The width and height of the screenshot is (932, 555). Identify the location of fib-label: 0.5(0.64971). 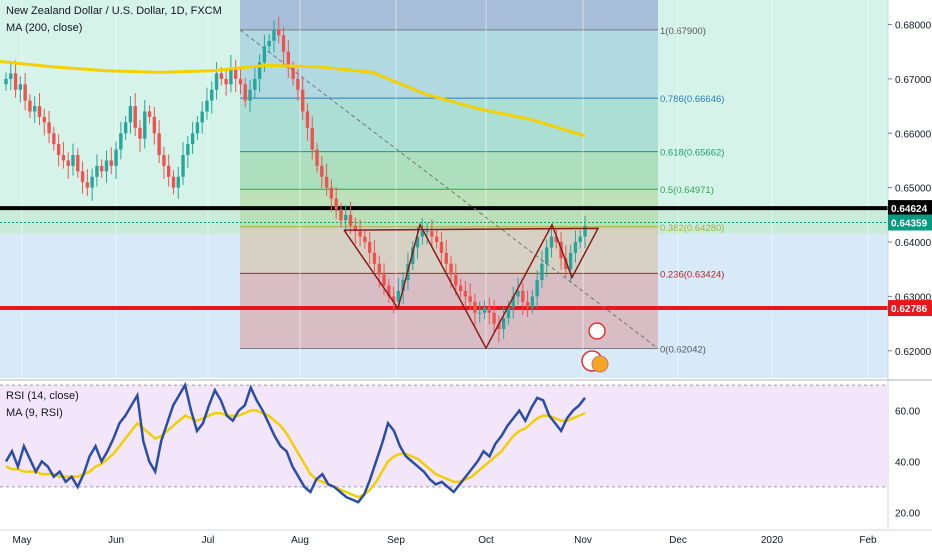
(687, 190).